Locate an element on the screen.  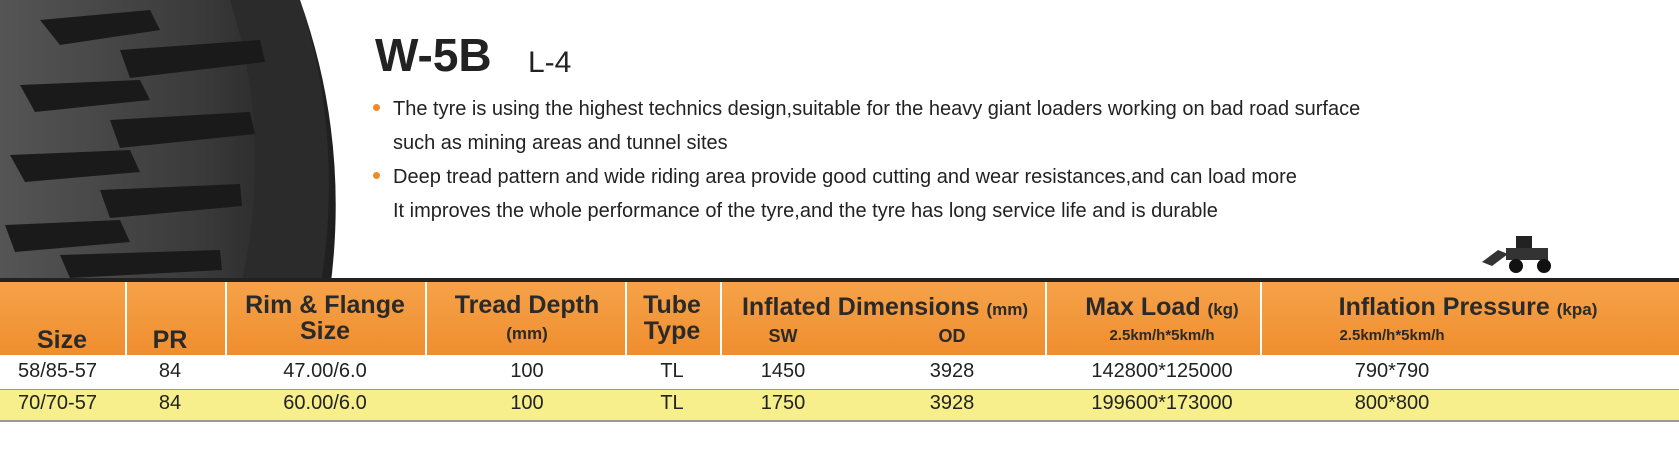
header-size: Size is located at coordinates (62, 340).